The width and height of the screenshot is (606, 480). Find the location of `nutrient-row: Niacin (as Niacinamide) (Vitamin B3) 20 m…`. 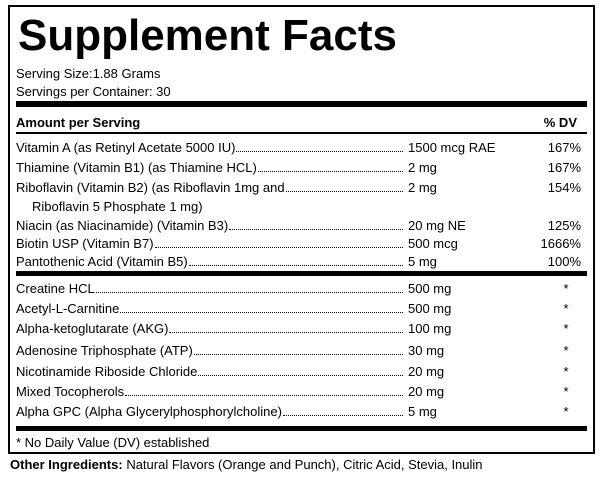

nutrient-row: Niacin (as Niacinamide) (Vitamin B3) 20 m… is located at coordinates (298, 226).